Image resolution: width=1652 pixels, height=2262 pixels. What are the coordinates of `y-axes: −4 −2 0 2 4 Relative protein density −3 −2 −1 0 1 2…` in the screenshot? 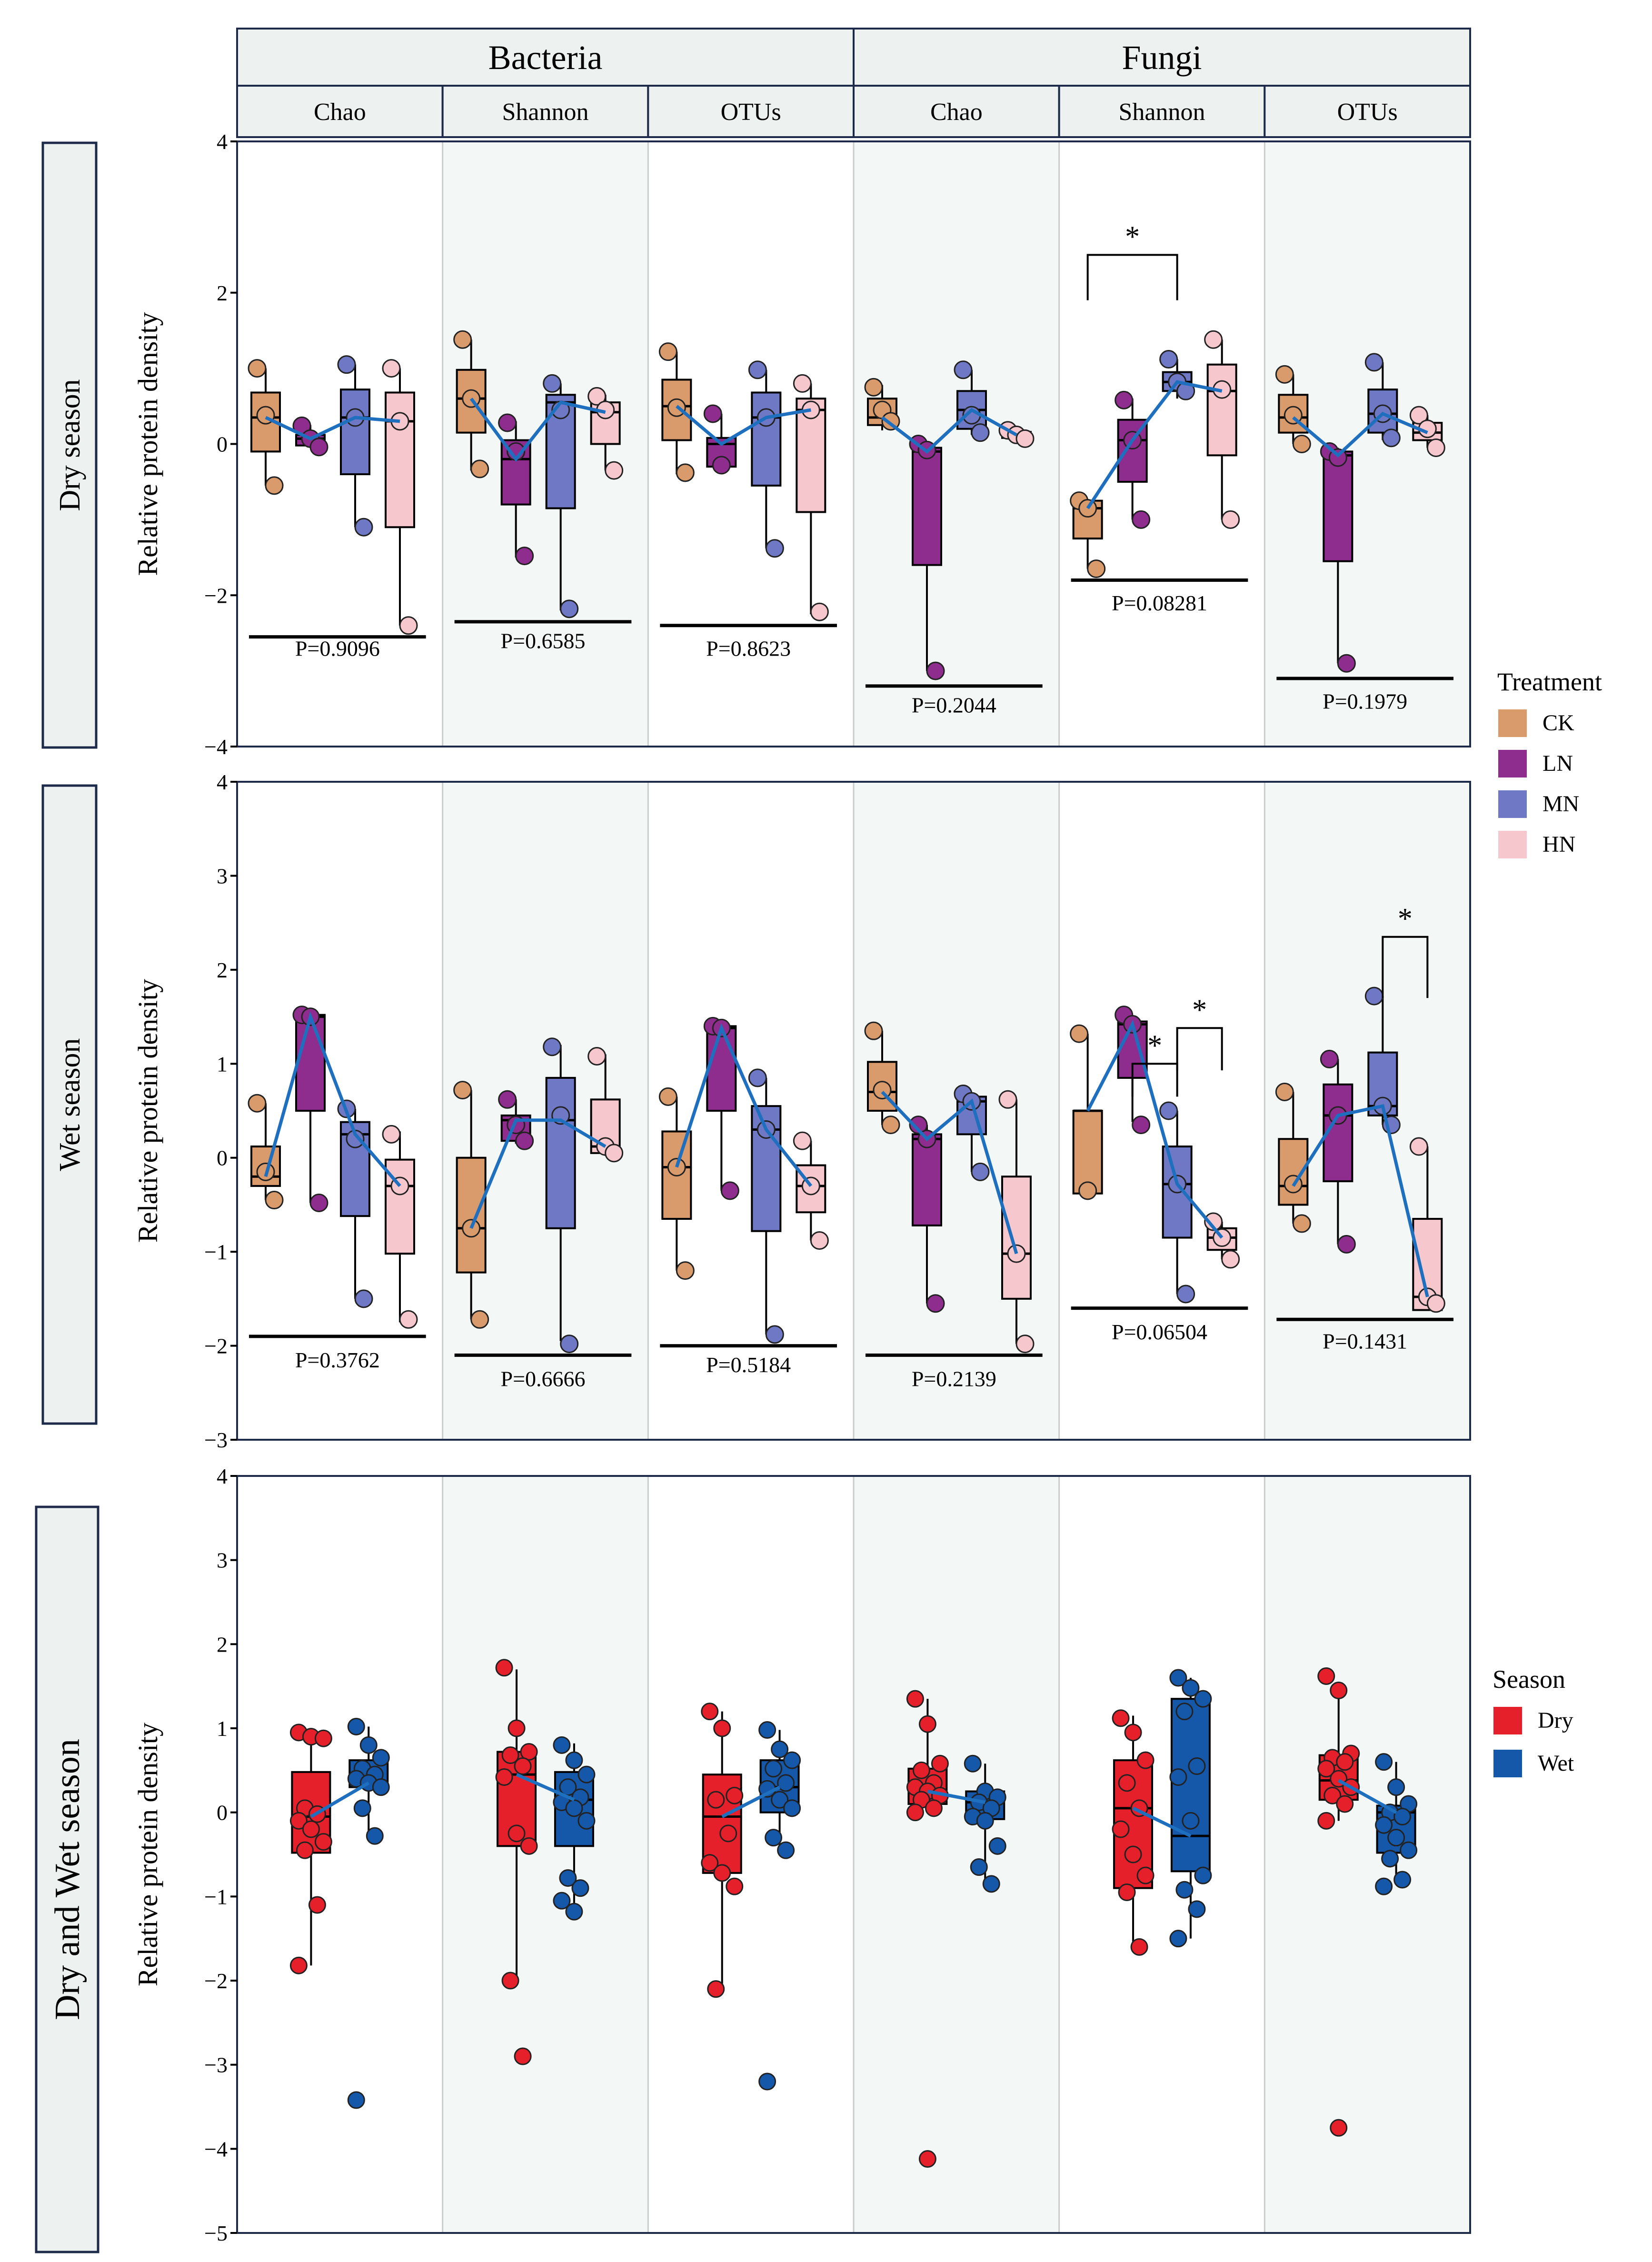 It's located at (184, 1187).